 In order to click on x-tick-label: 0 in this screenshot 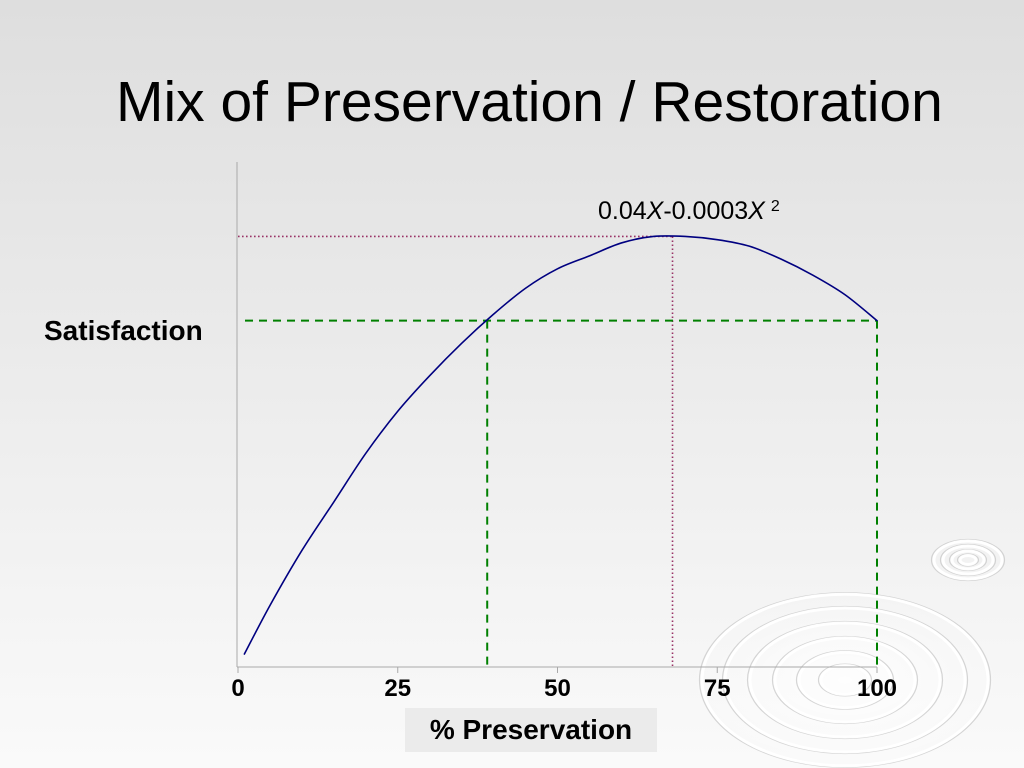, I will do `click(238, 688)`.